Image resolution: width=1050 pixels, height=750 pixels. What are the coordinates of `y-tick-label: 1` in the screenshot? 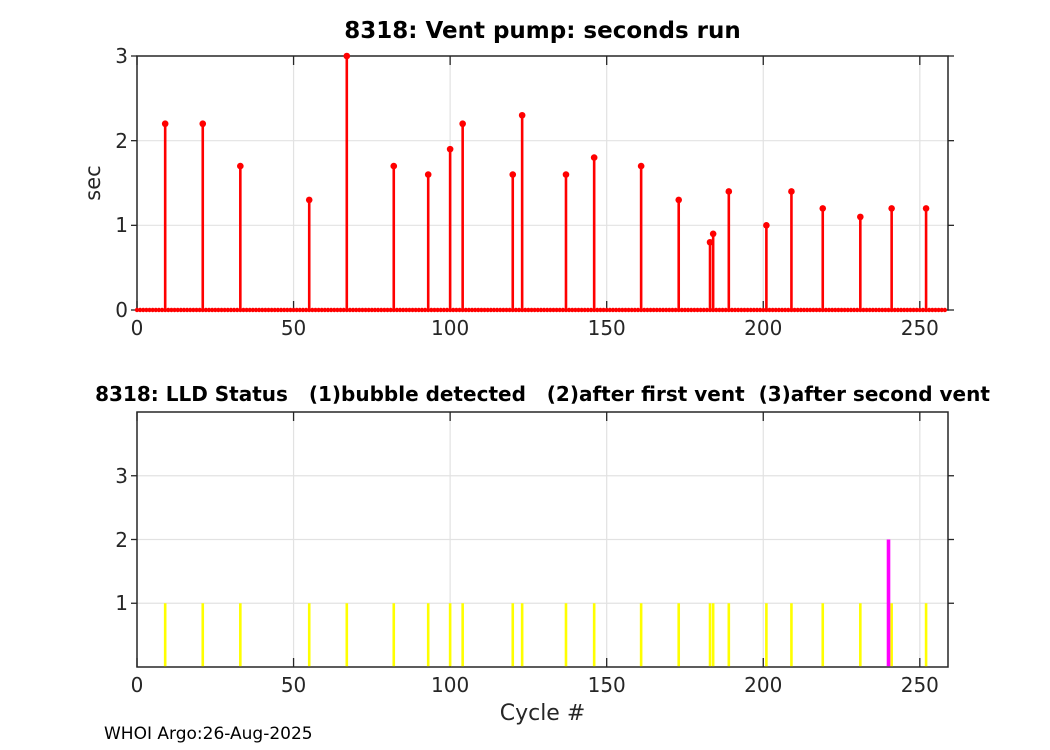 It's located at (121, 225).